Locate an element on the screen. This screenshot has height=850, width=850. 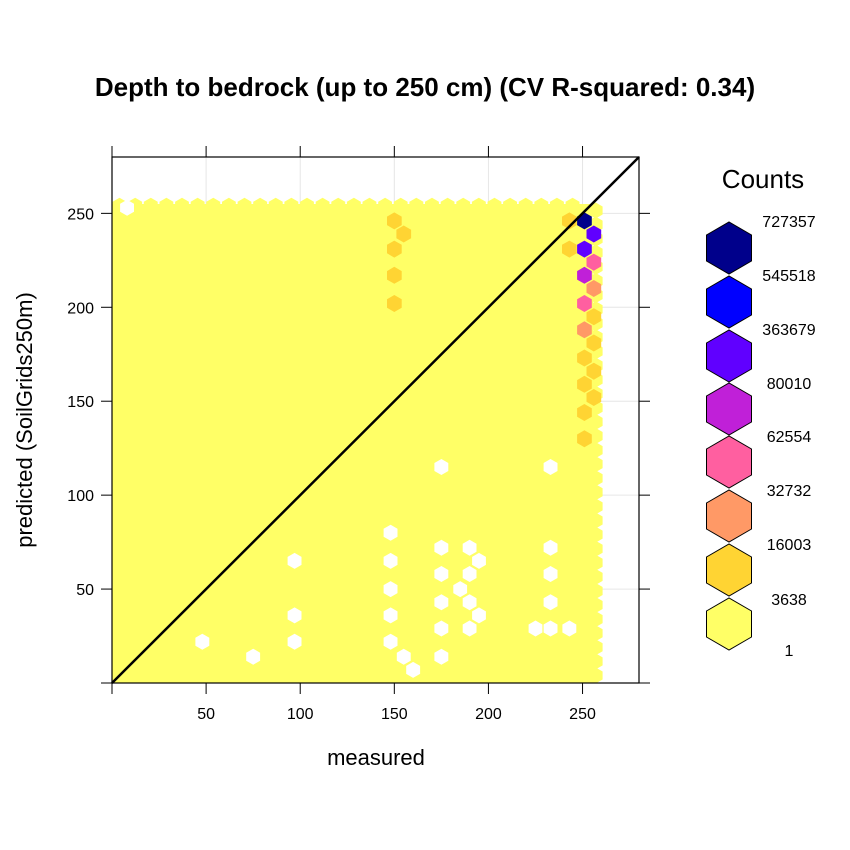
y-tick-label: 150 is located at coordinates (80, 402).